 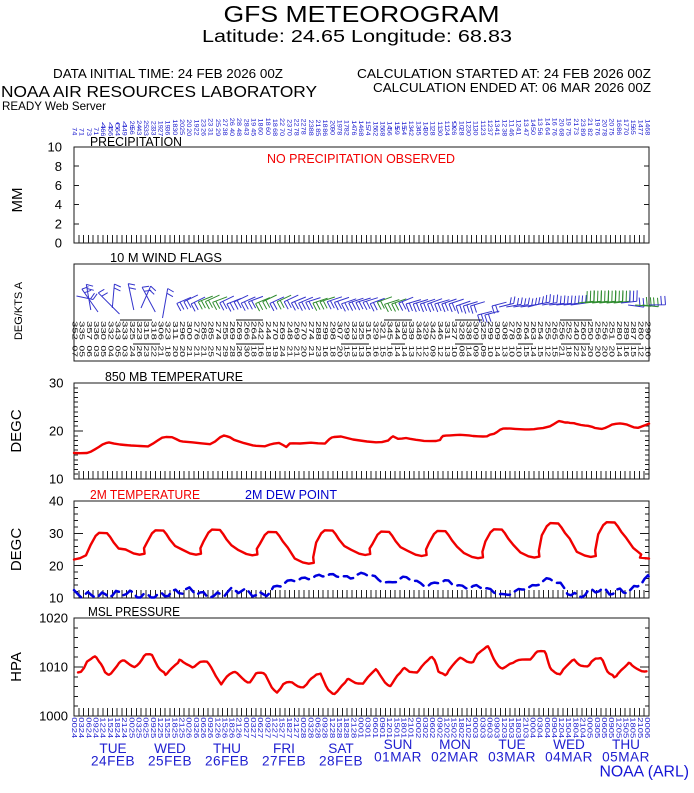 I want to click on svg-text: 256, so click(x=561, y=330).